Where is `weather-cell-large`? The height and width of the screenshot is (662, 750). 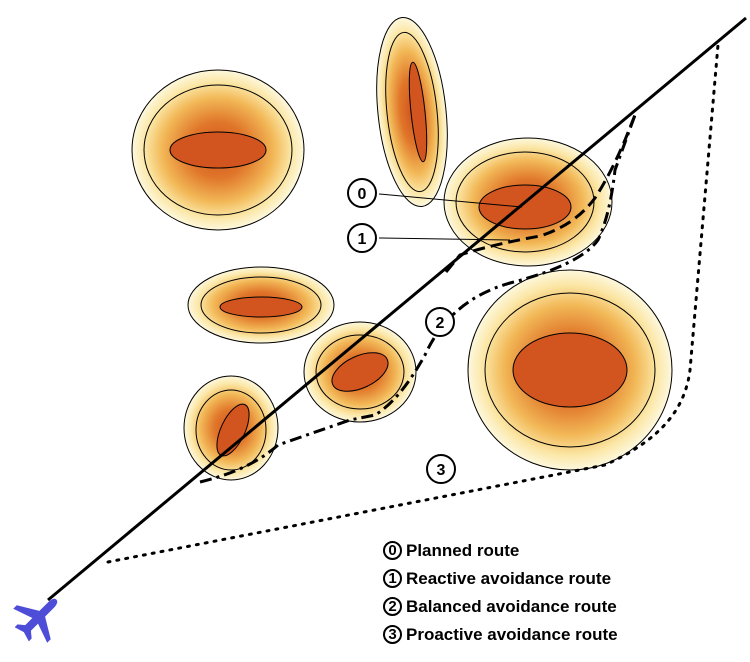
weather-cell-large is located at coordinates (570, 370).